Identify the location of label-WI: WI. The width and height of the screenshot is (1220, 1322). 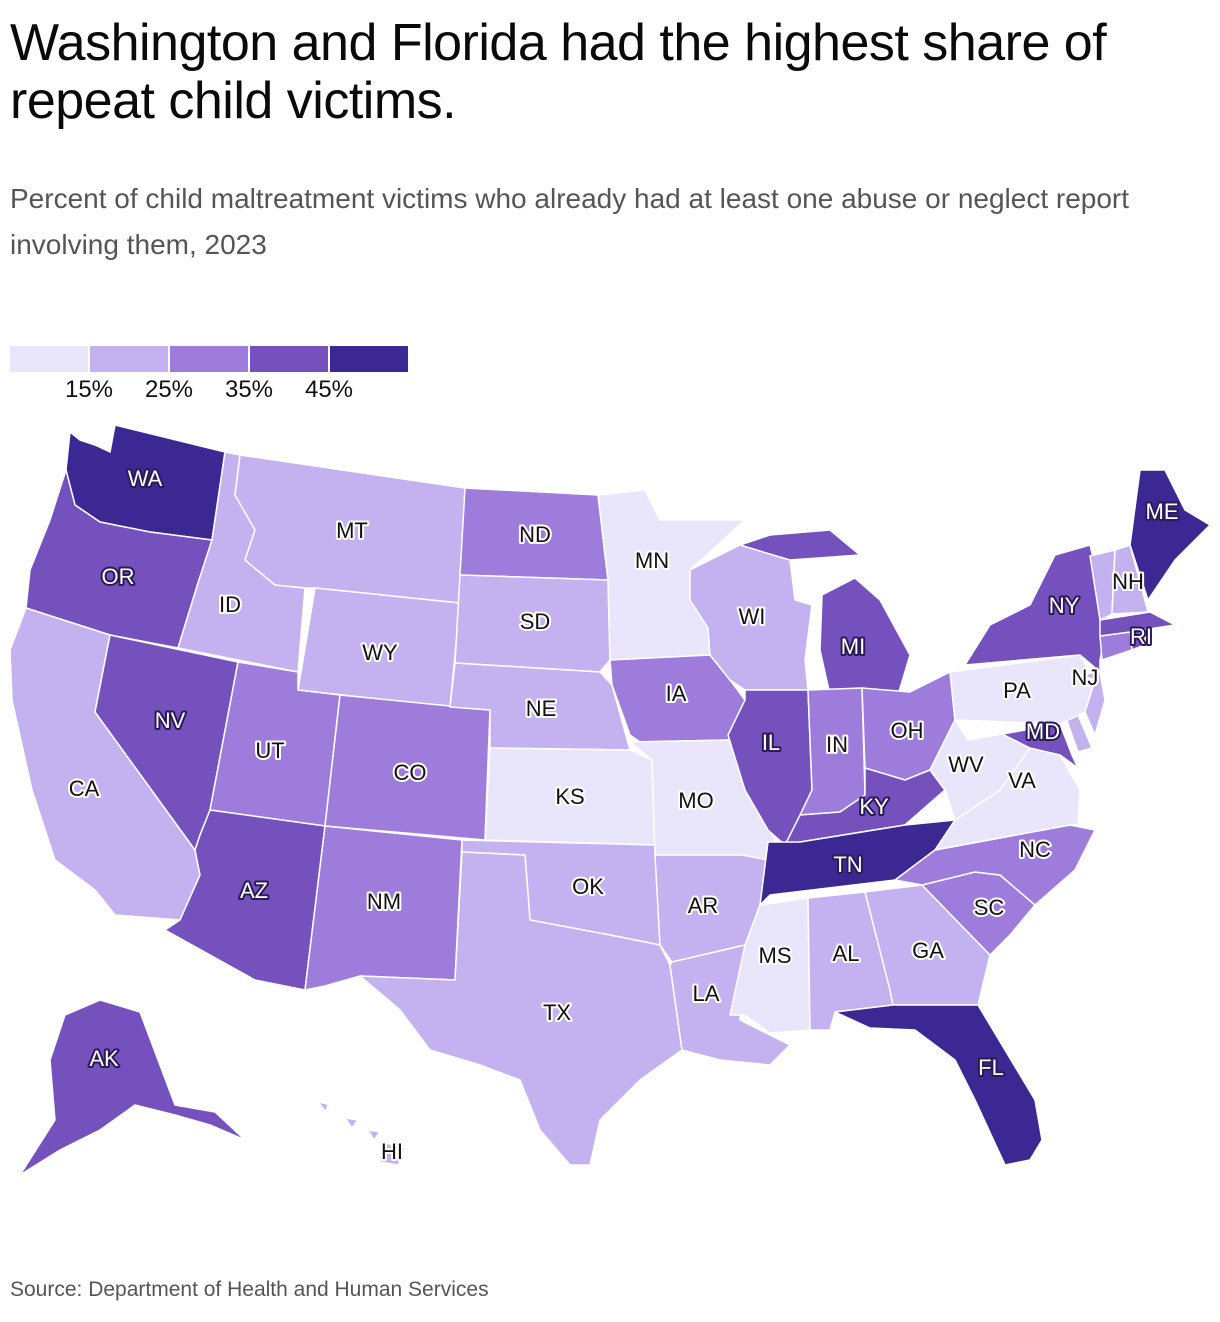
(752, 616).